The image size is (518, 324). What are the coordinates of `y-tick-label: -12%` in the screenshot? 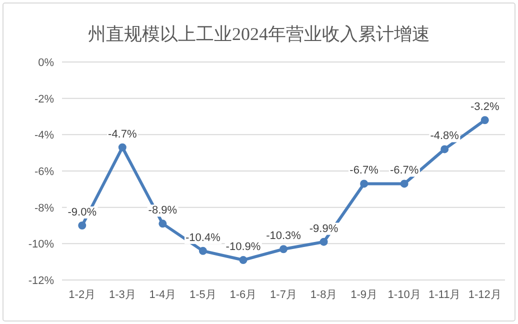 It's located at (41, 281).